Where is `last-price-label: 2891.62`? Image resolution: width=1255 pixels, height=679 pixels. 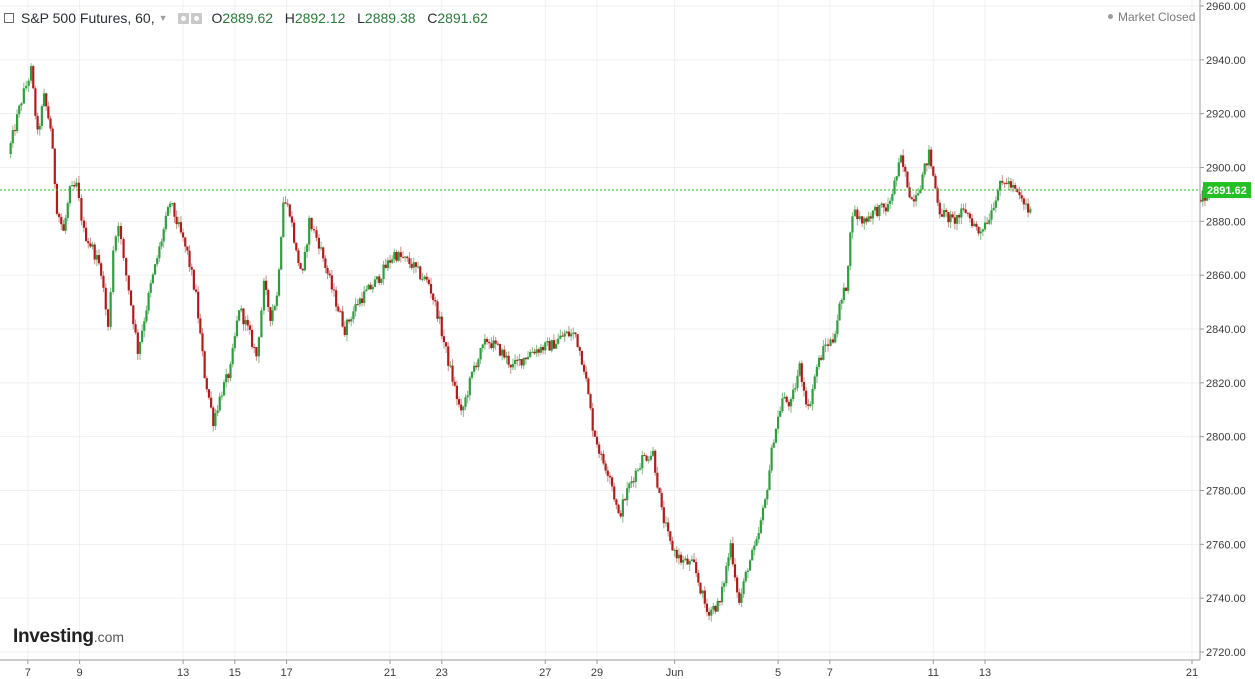 last-price-label: 2891.62 is located at coordinates (1227, 191).